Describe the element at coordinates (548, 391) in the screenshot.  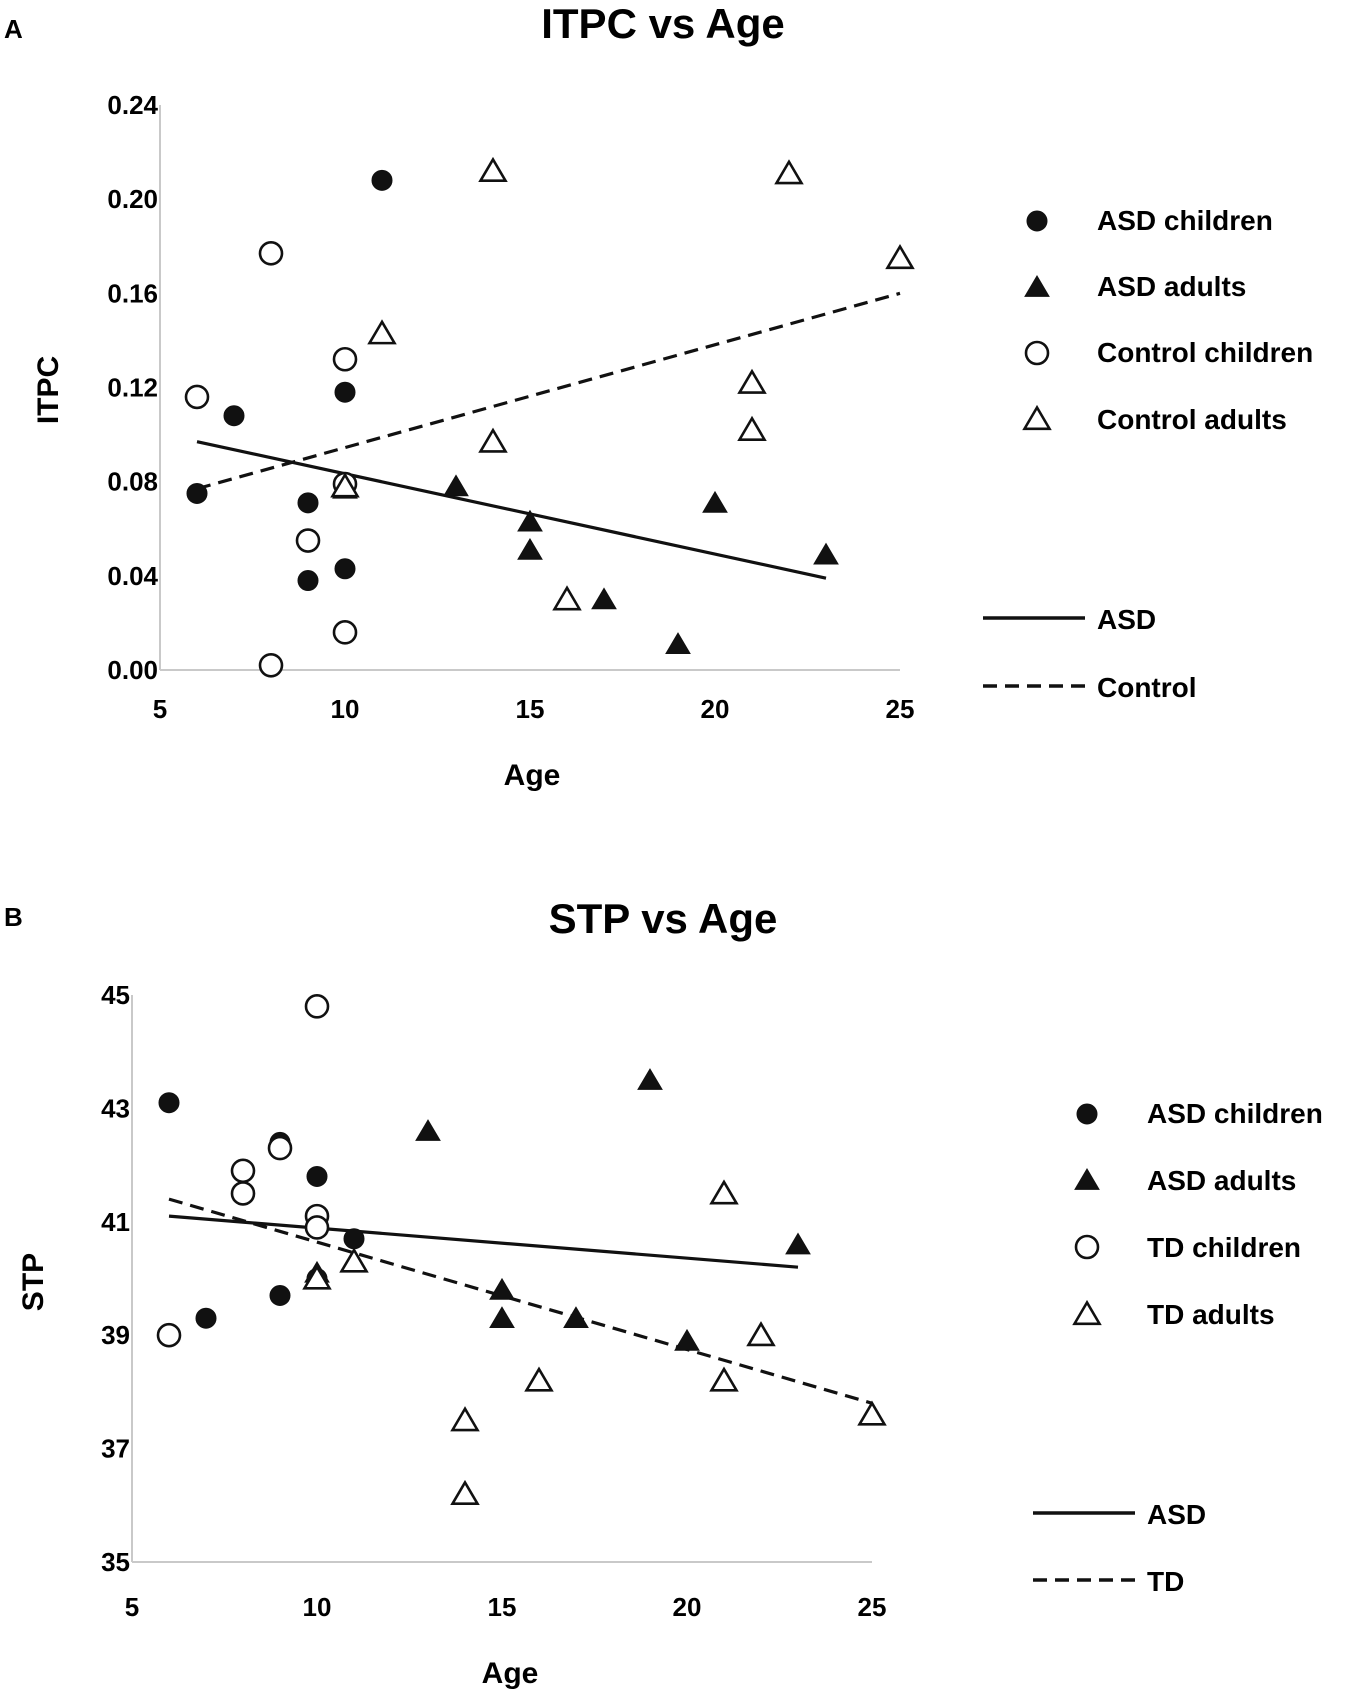
I see `trendline-control` at that location.